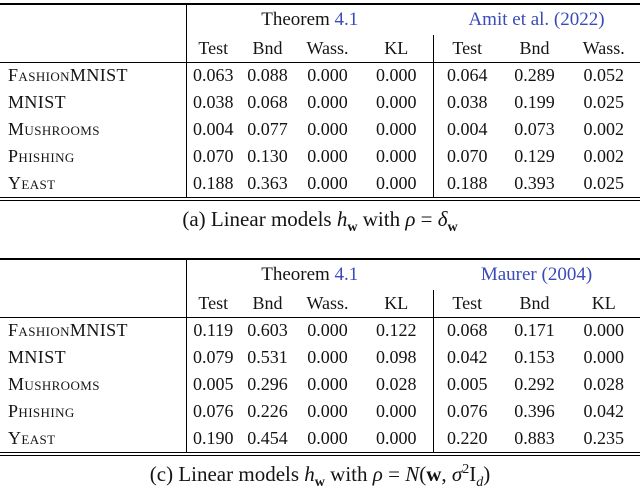  Describe the element at coordinates (213, 75) in the screenshot. I see `value-cell: 0.063` at that location.